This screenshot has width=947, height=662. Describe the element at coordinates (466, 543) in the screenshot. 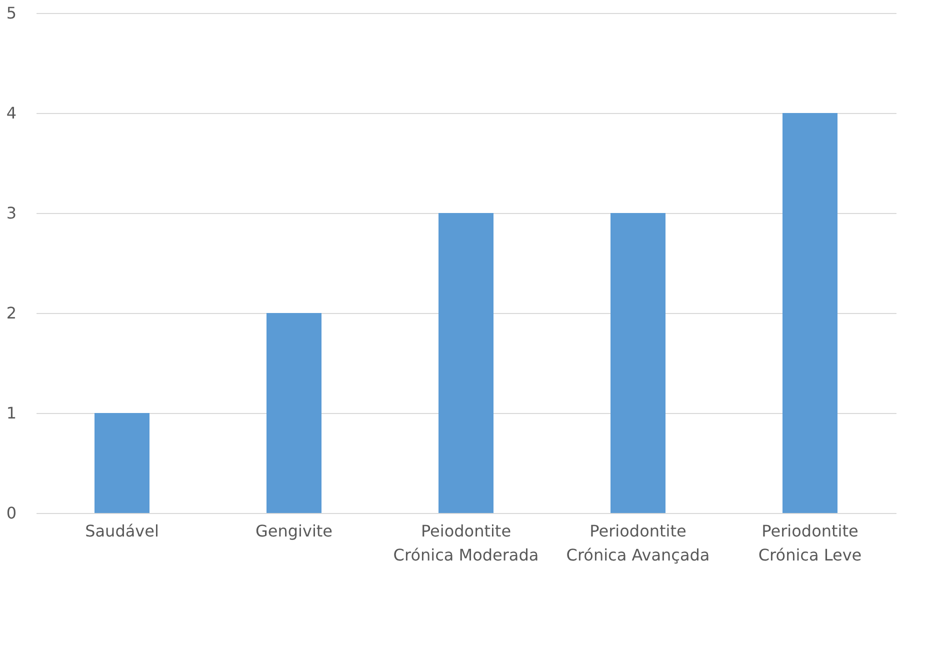

I see `x-tick-label: Peiodontite Crónica Moderada` at that location.